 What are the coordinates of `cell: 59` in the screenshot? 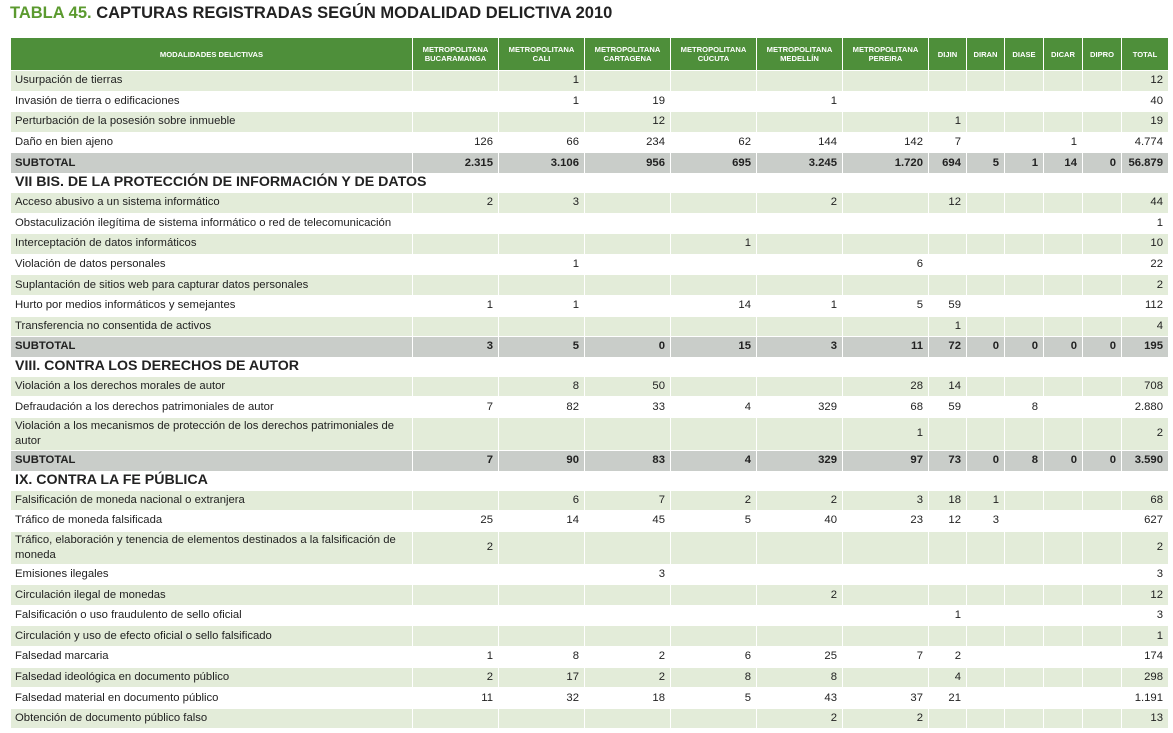 It's located at (947, 306).